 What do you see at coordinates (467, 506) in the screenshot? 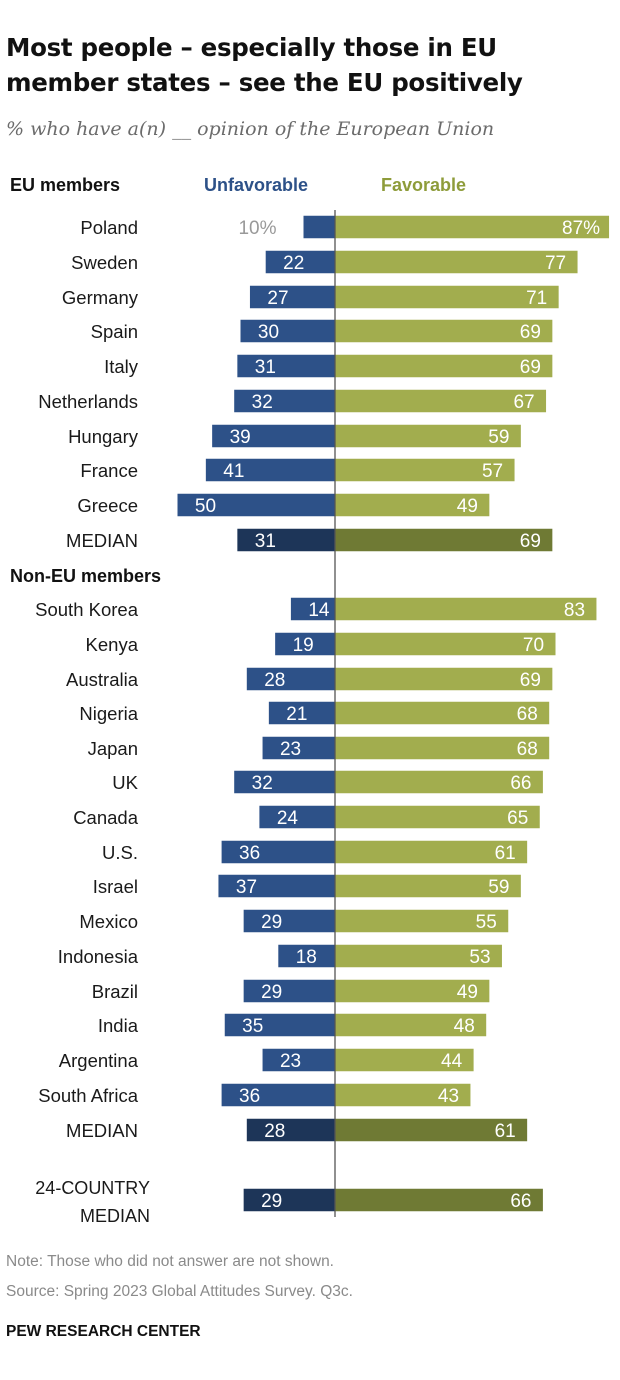
I see `favorable-value-greece: 49` at bounding box center [467, 506].